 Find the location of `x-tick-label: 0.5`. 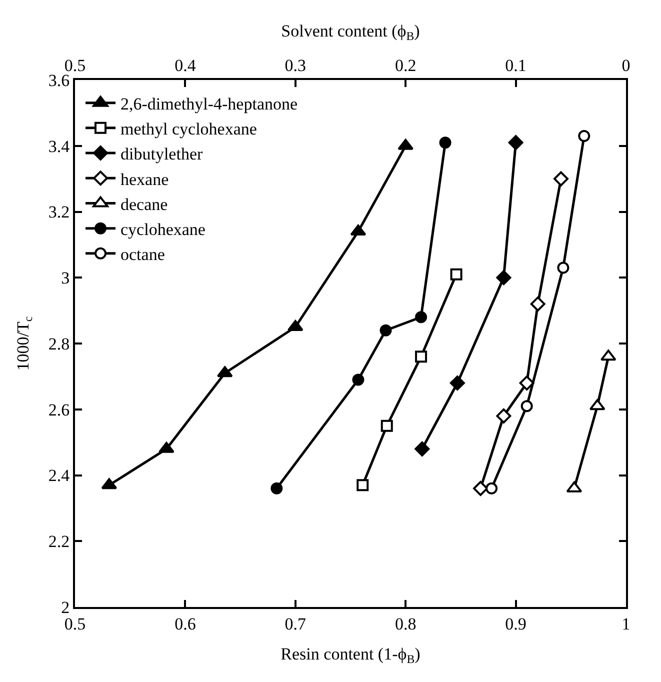

x-tick-label: 0.5 is located at coordinates (75, 624).